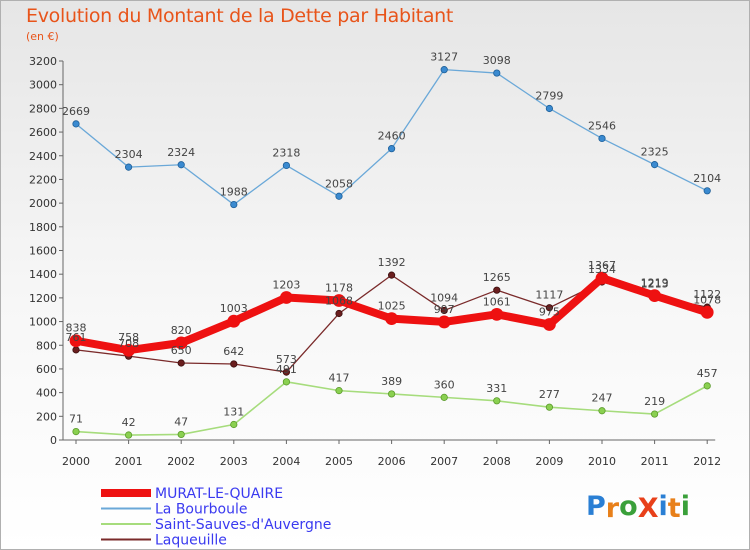 Image resolution: width=750 pixels, height=550 pixels. Describe the element at coordinates (76, 328) in the screenshot. I see `data-label: 838` at that location.